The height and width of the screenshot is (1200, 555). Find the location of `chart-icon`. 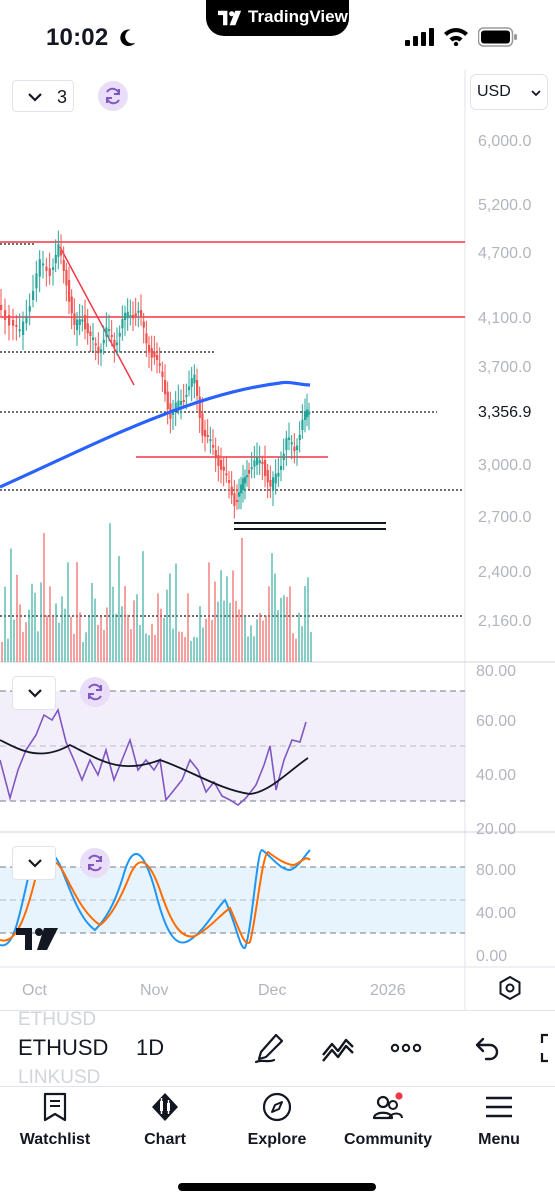

chart-icon is located at coordinates (165, 1107).